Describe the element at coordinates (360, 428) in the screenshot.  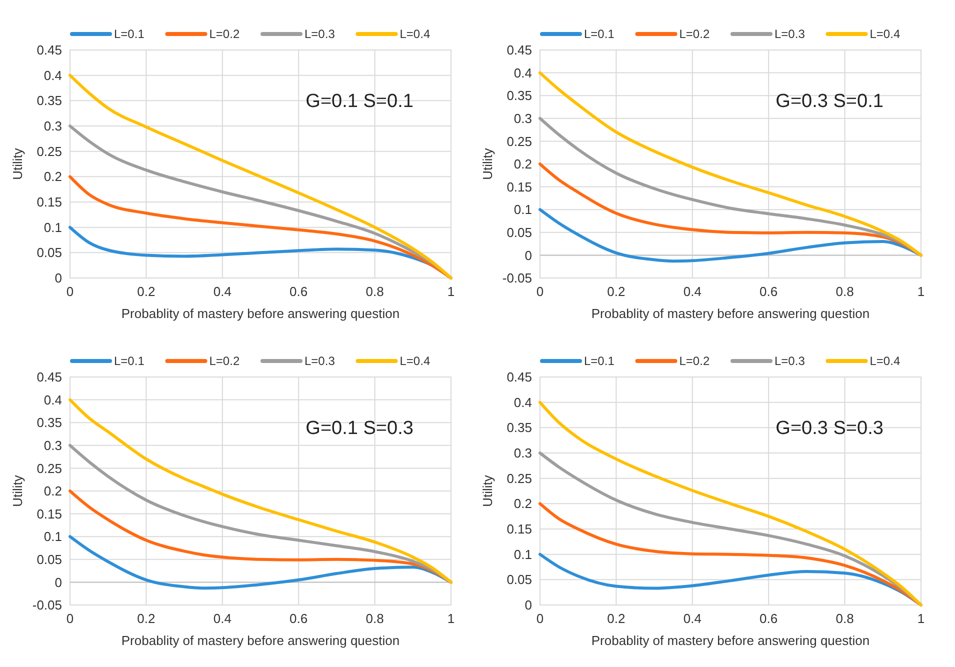
I see `annotation: G=0.1 S=0.3` at that location.